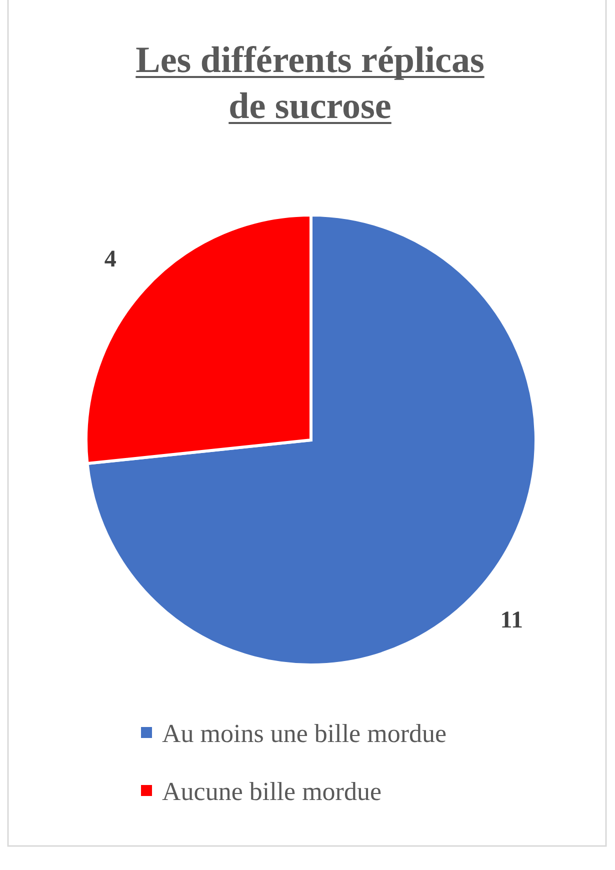 The image size is (615, 870). What do you see at coordinates (310, 83) in the screenshot?
I see `chart-title: Les différents réplicas de sucrose` at bounding box center [310, 83].